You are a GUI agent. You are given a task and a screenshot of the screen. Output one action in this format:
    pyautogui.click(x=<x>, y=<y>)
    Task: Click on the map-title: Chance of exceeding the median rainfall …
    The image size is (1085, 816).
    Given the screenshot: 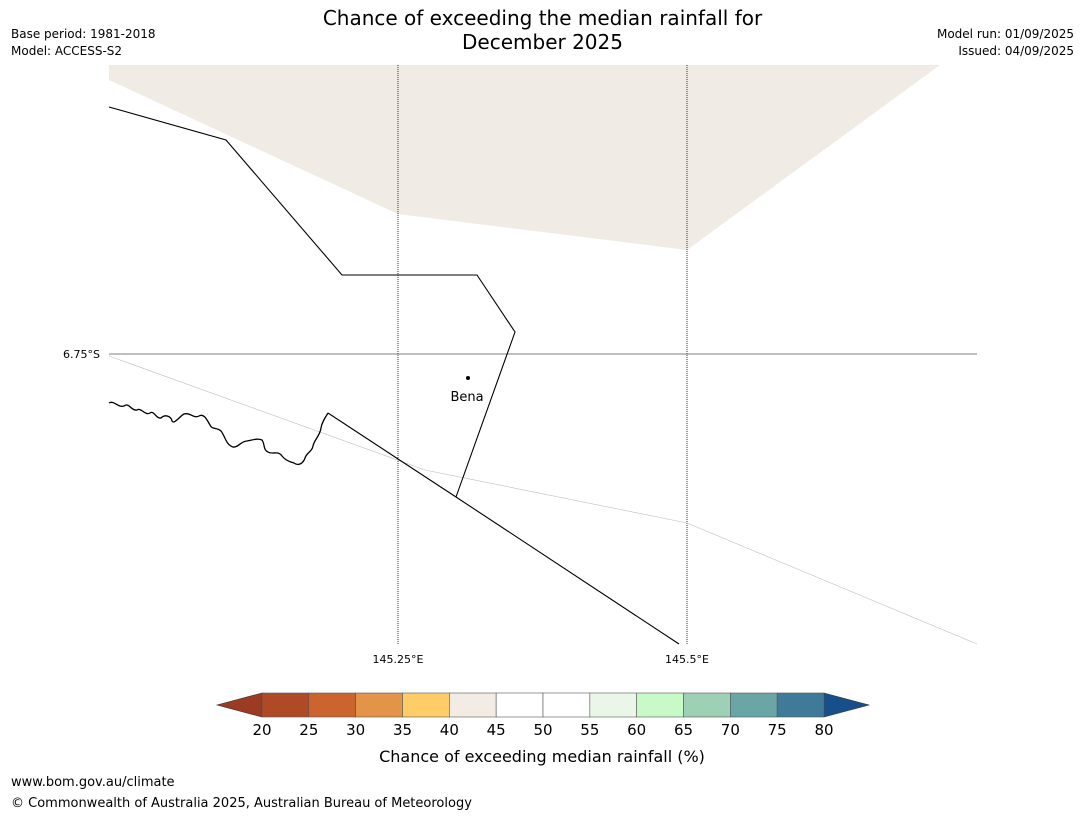 What is the action you would take?
    pyautogui.click(x=542, y=30)
    